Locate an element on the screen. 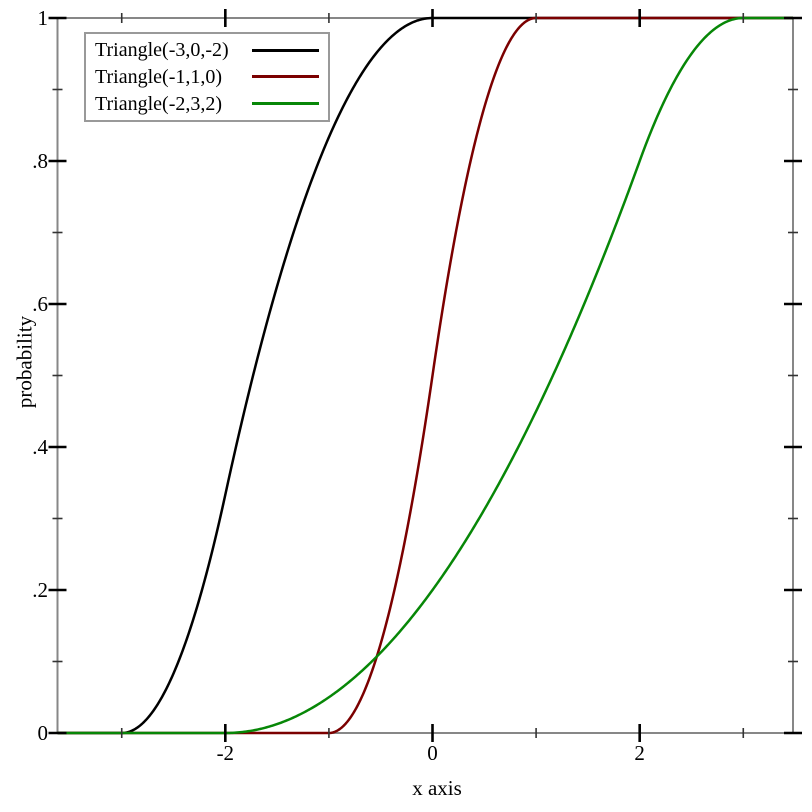 This screenshot has height=812, width=812. y-tick-label: .4 is located at coordinates (40, 447).